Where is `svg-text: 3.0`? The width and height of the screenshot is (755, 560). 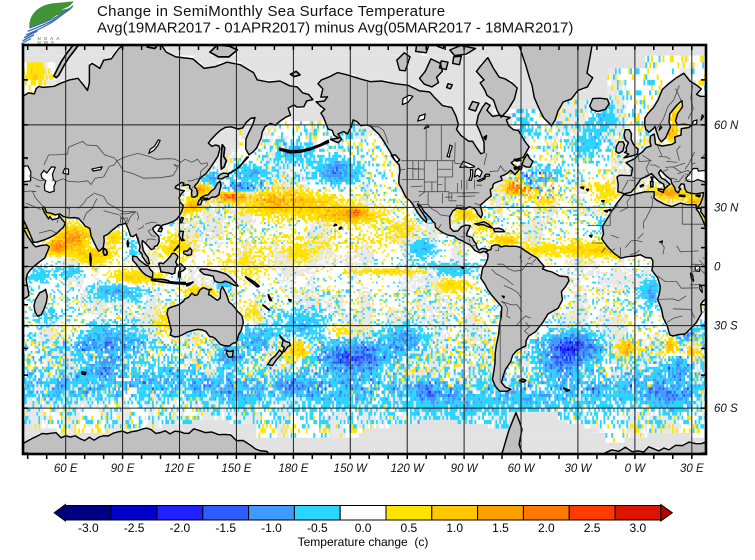 svg-text: 3.0 is located at coordinates (638, 528).